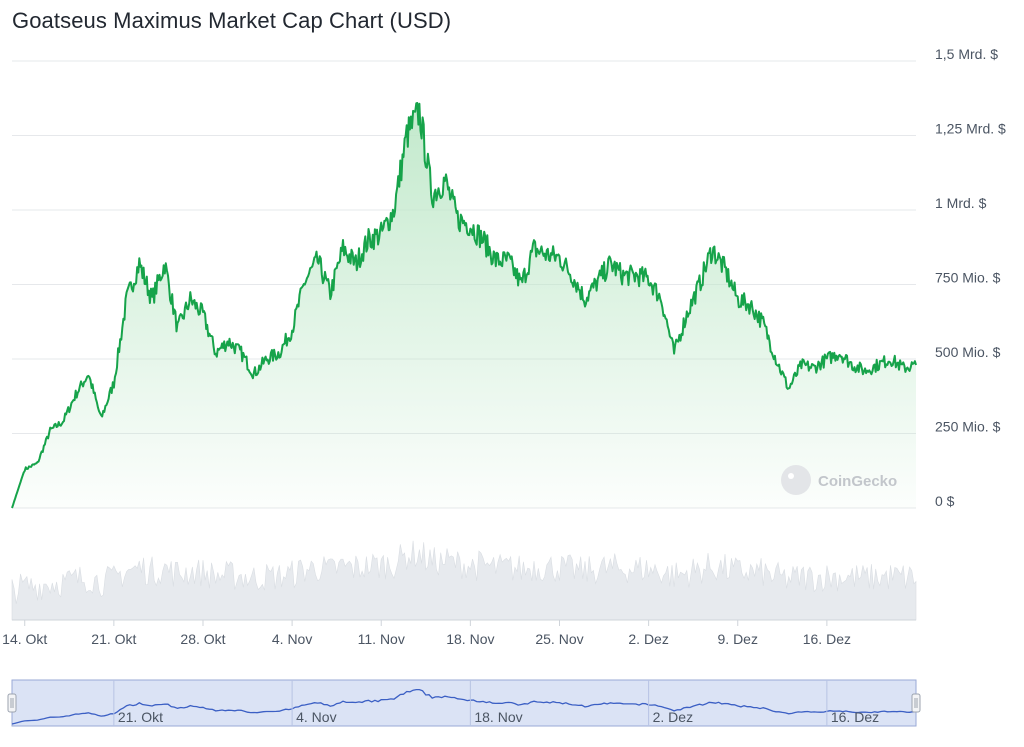 Image resolution: width=1024 pixels, height=747 pixels. I want to click on navigator-tick-label: 16. Dez, so click(855, 717).